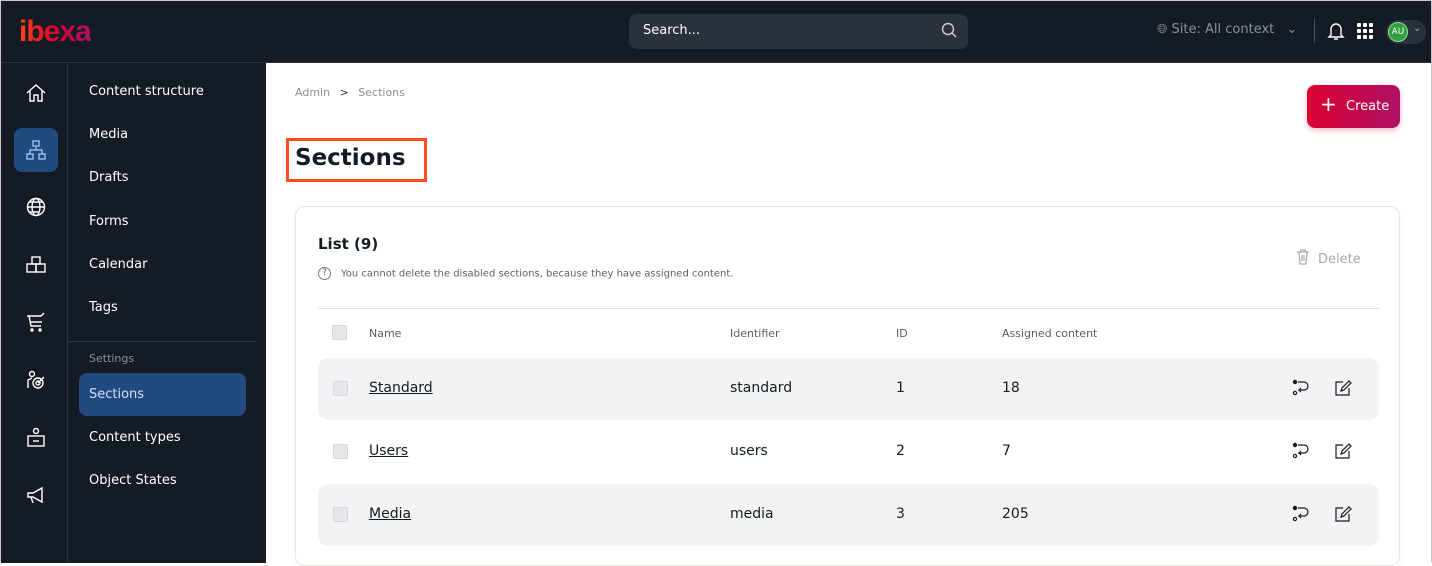  I want to click on site-context-label: Site: All context, so click(1223, 29).